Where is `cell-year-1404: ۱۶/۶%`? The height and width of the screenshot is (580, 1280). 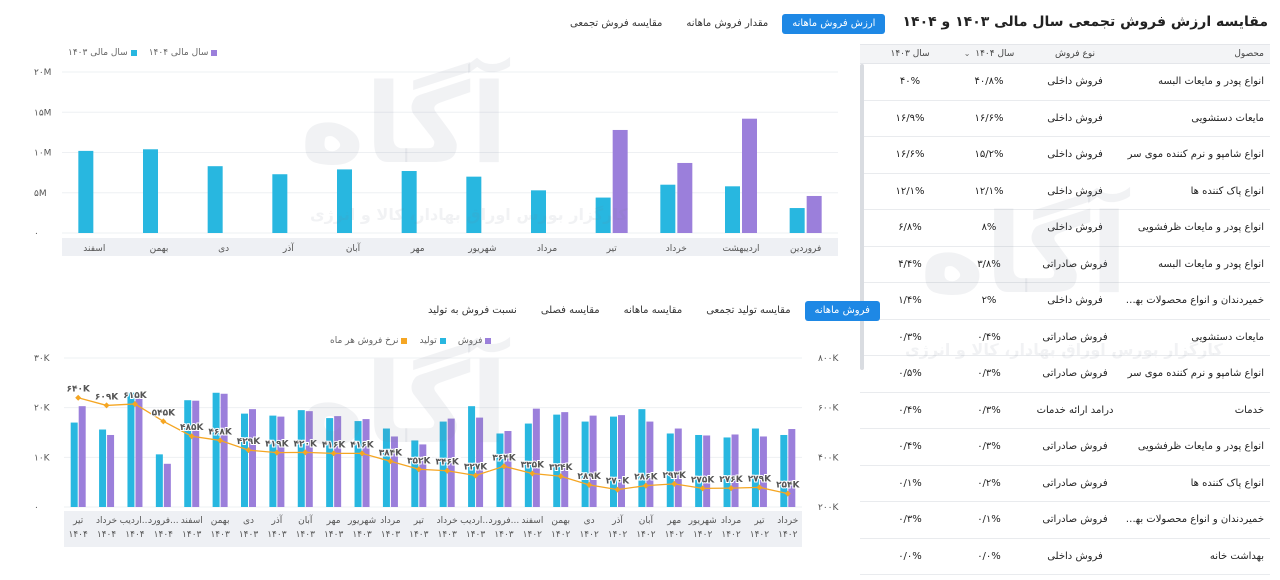
cell-year-1404: ۱۶/۶% is located at coordinates (989, 118).